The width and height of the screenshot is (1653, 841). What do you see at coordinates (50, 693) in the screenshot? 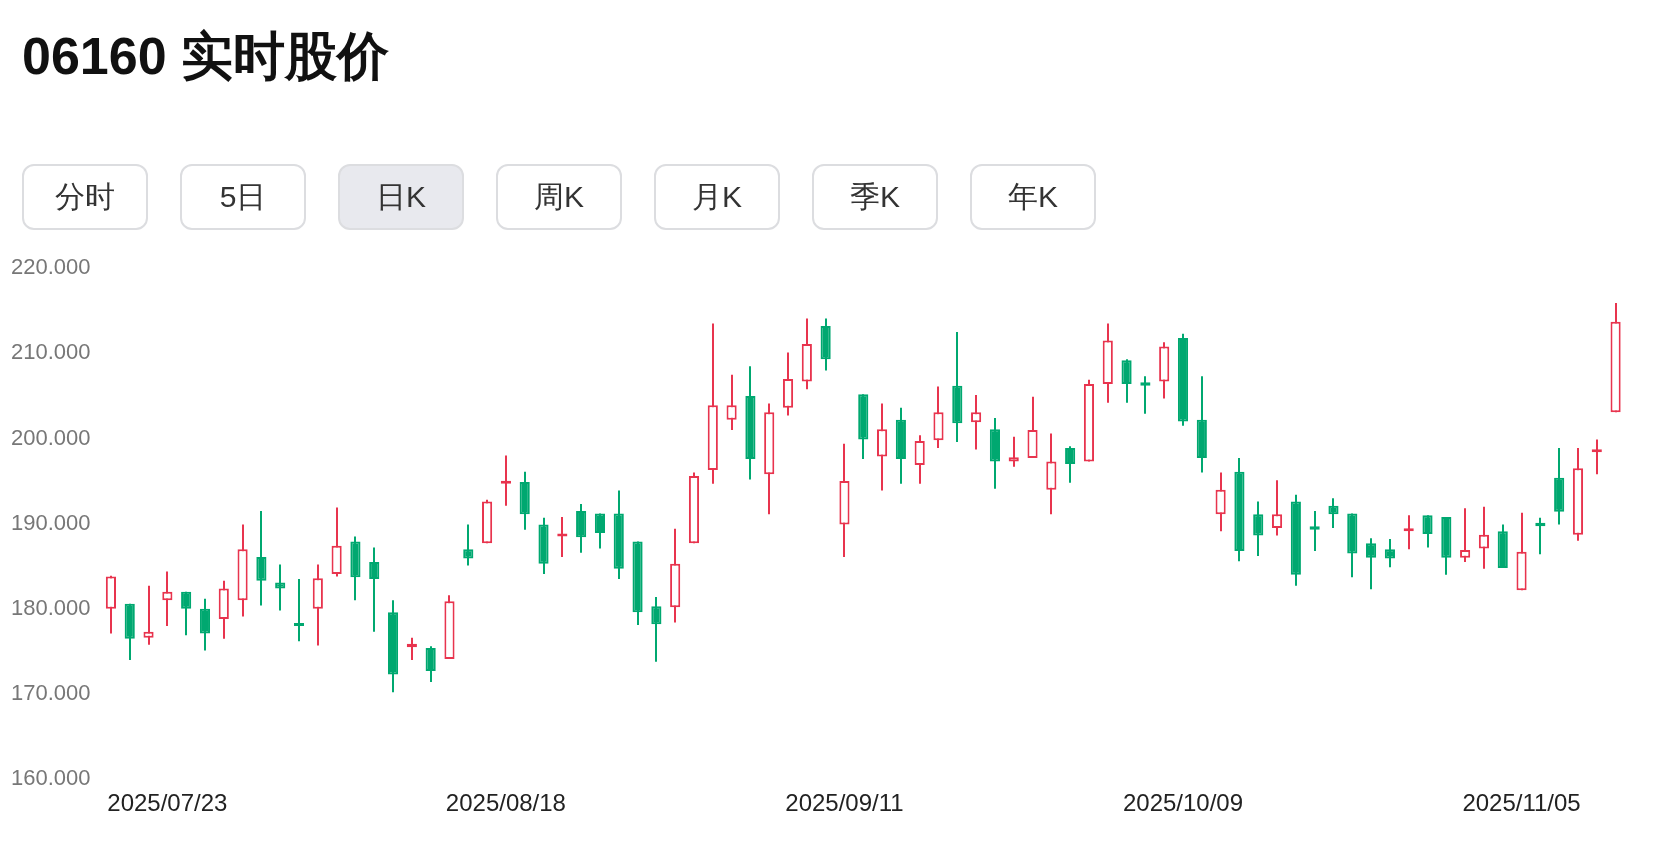
I see `y-tick-label: 170.000` at bounding box center [50, 693].